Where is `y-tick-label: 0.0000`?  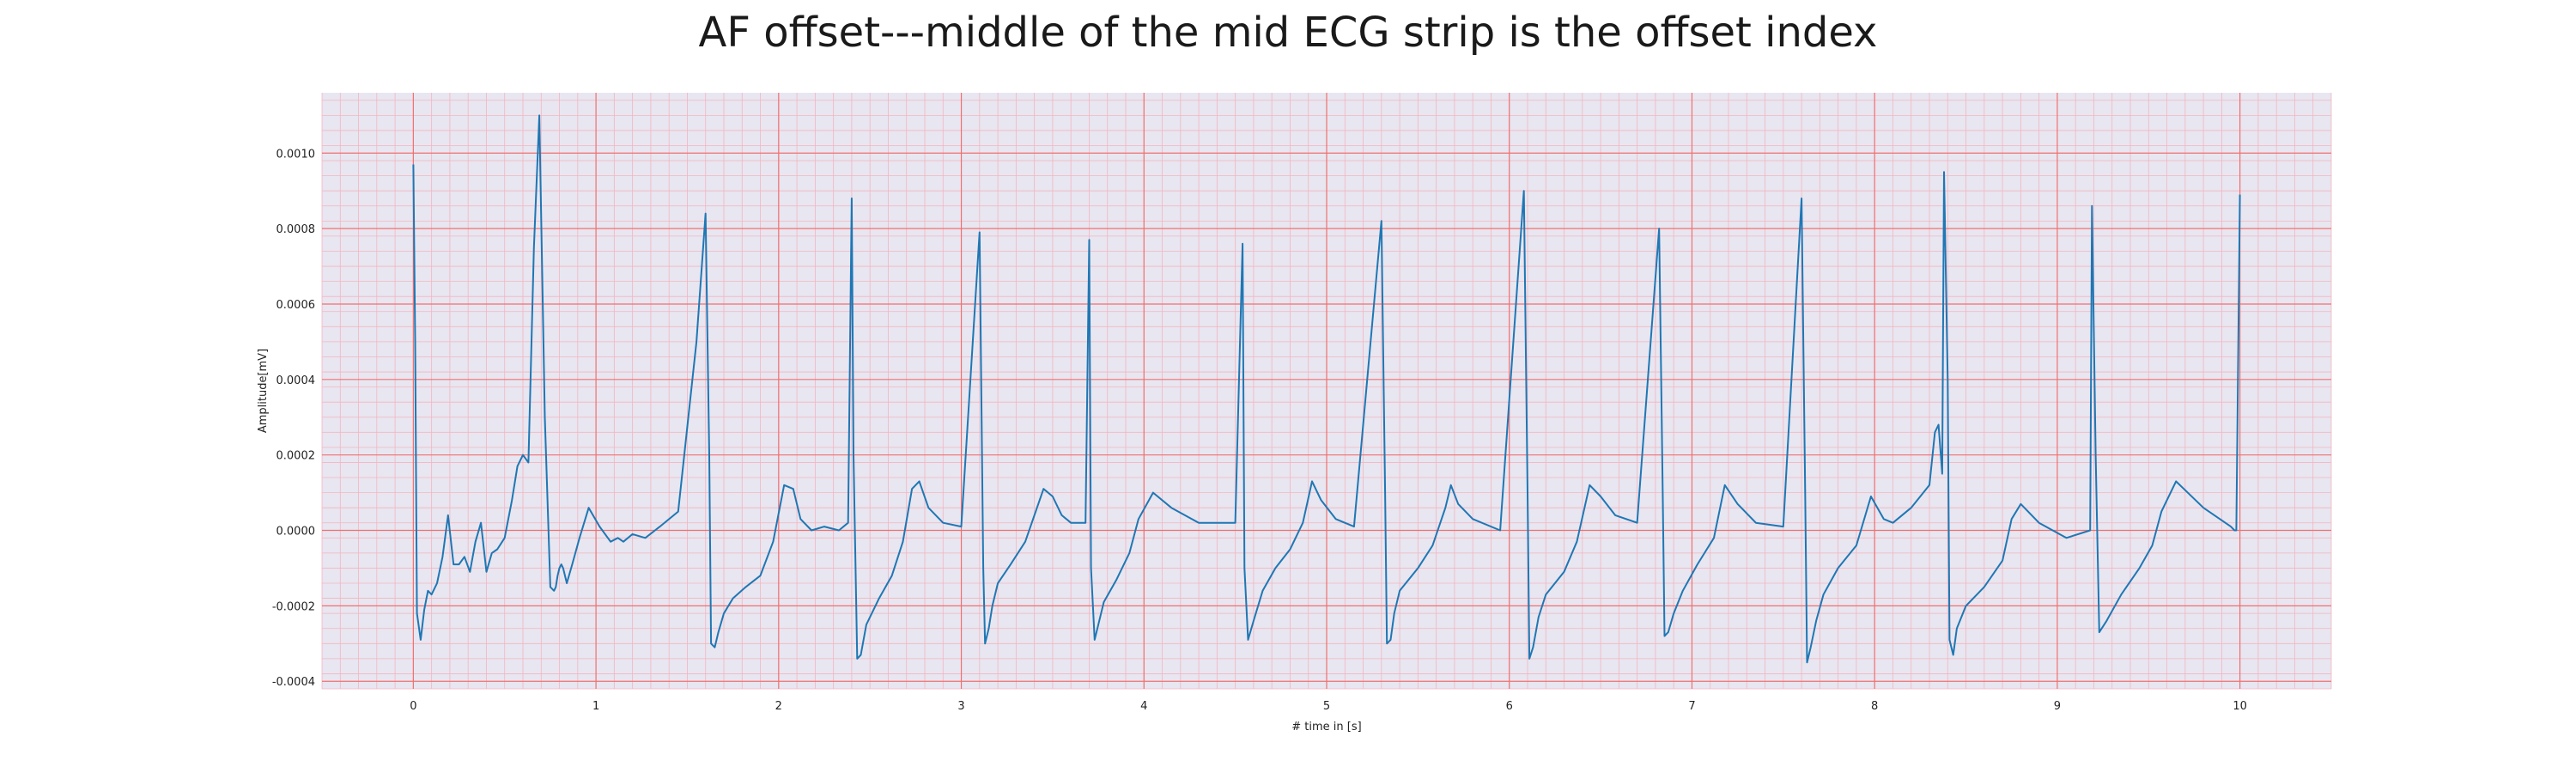 y-tick-label: 0.0000 is located at coordinates (296, 532).